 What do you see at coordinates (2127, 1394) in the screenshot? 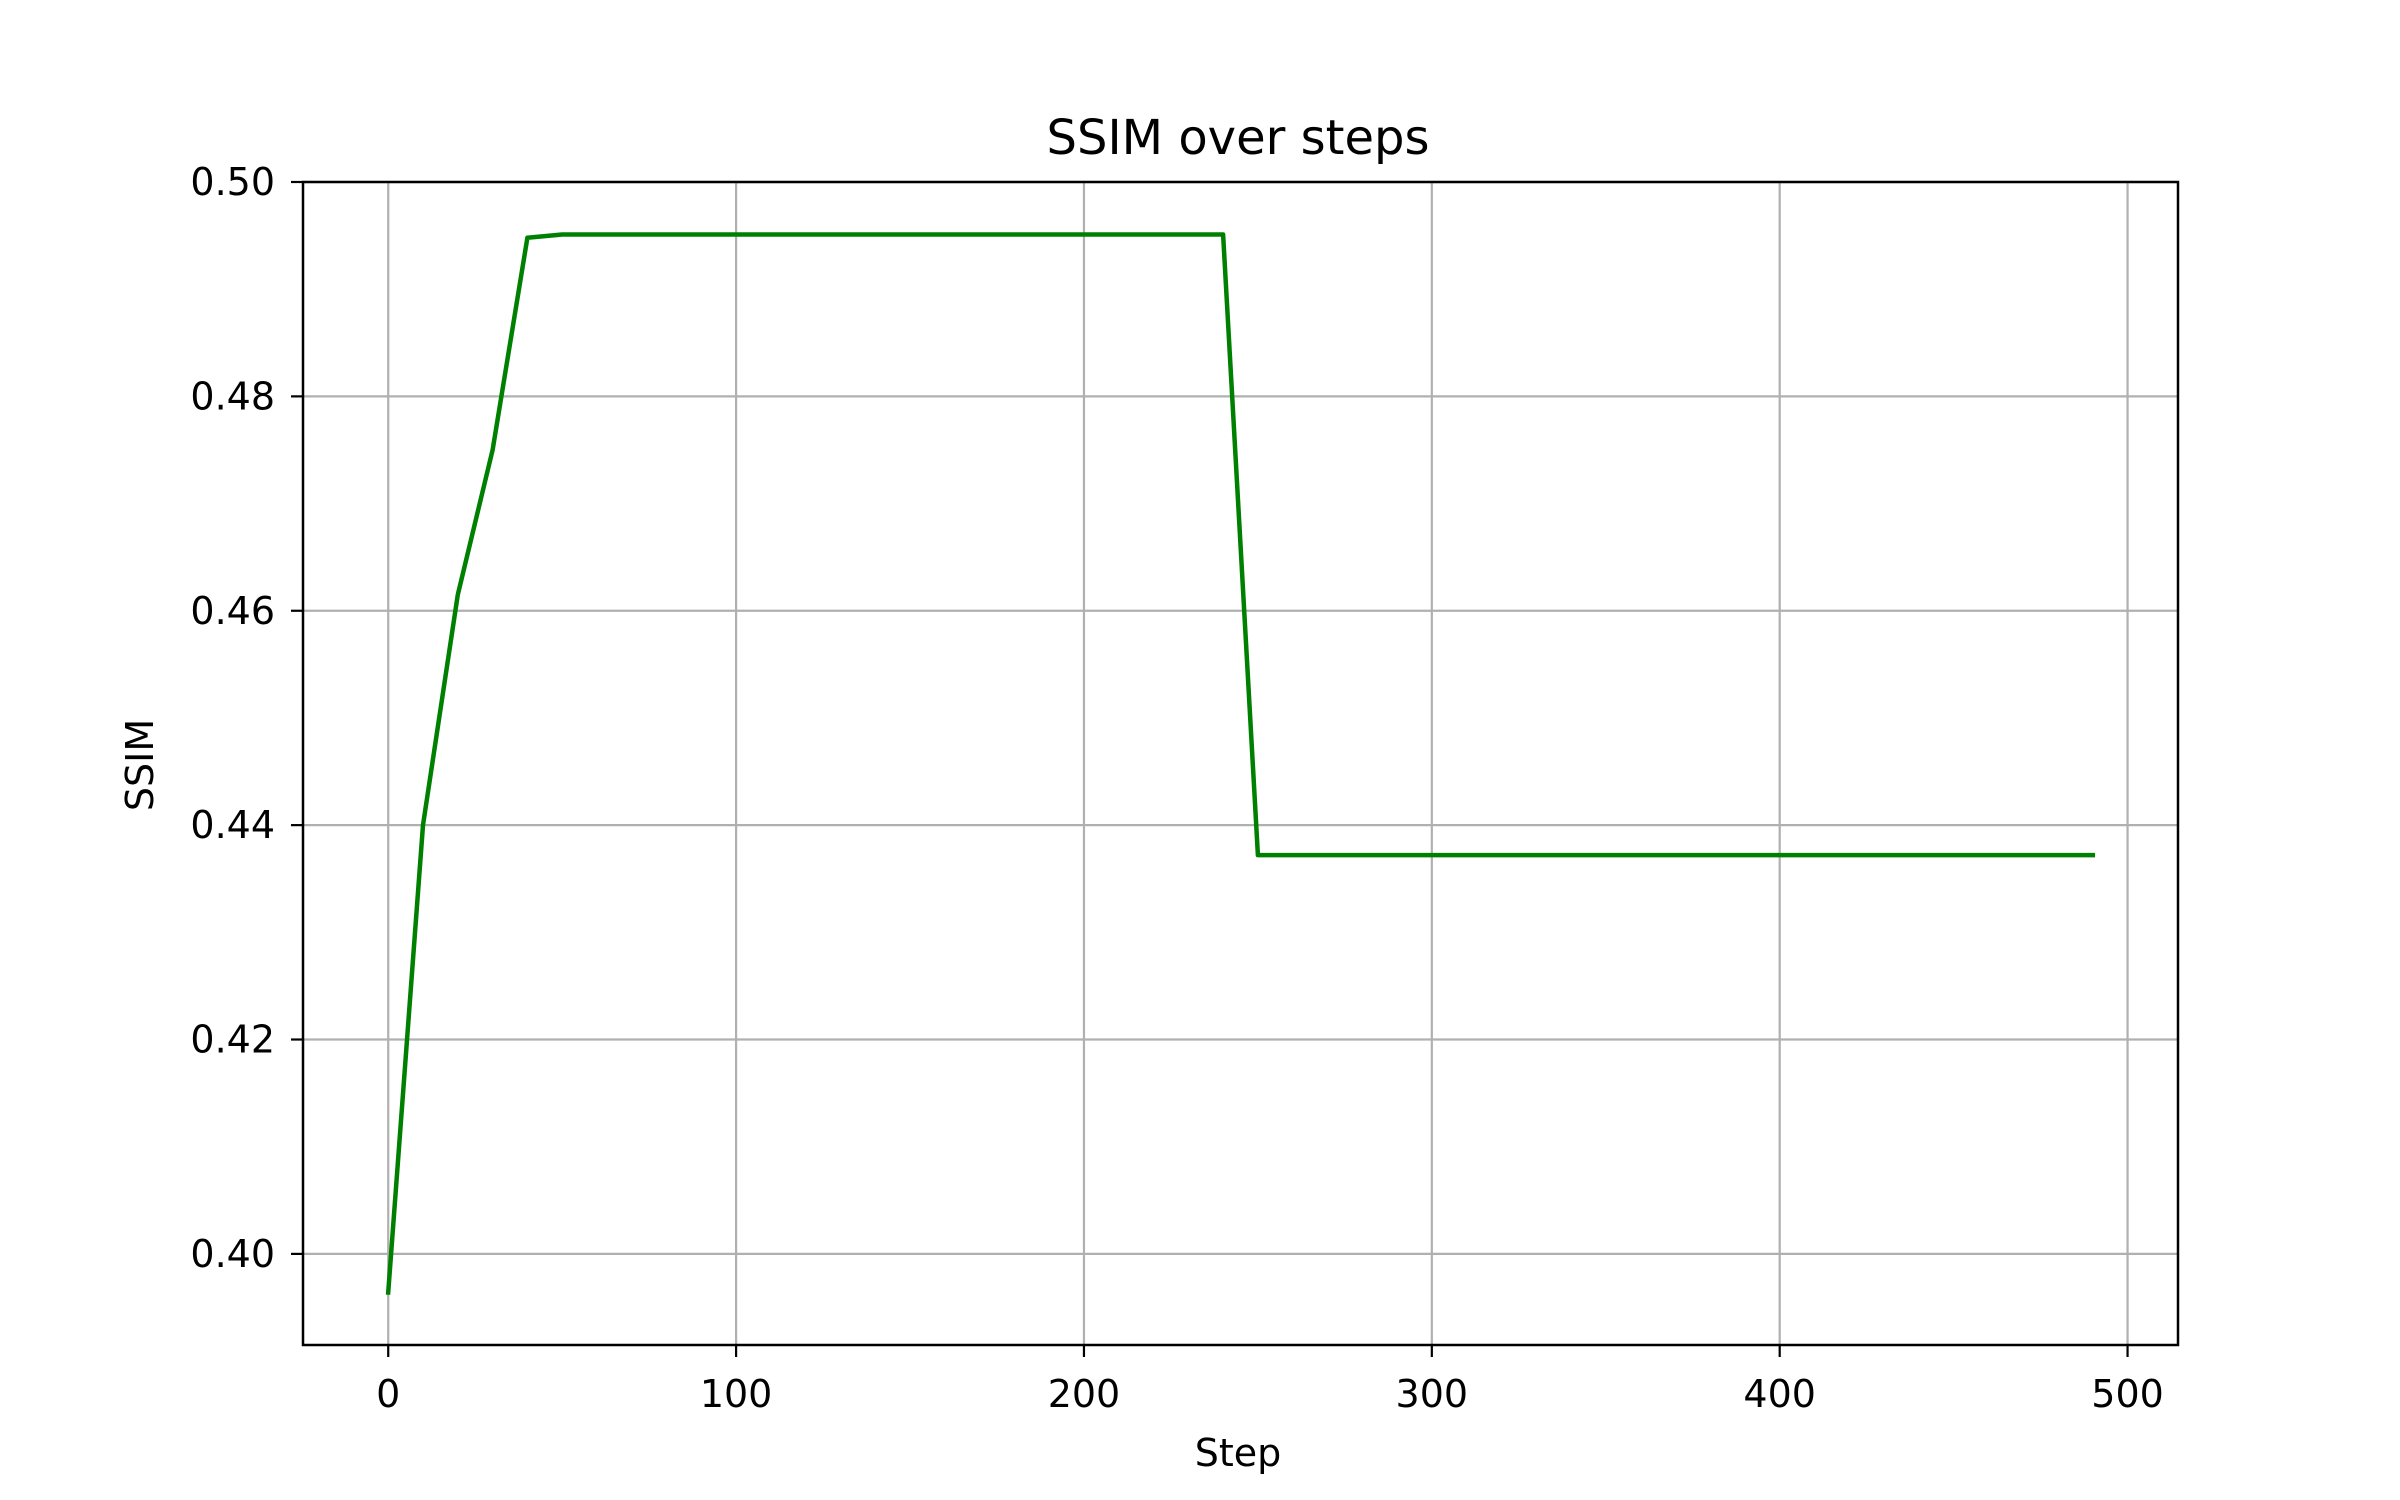
I see `x-tick-label: 500` at bounding box center [2127, 1394].